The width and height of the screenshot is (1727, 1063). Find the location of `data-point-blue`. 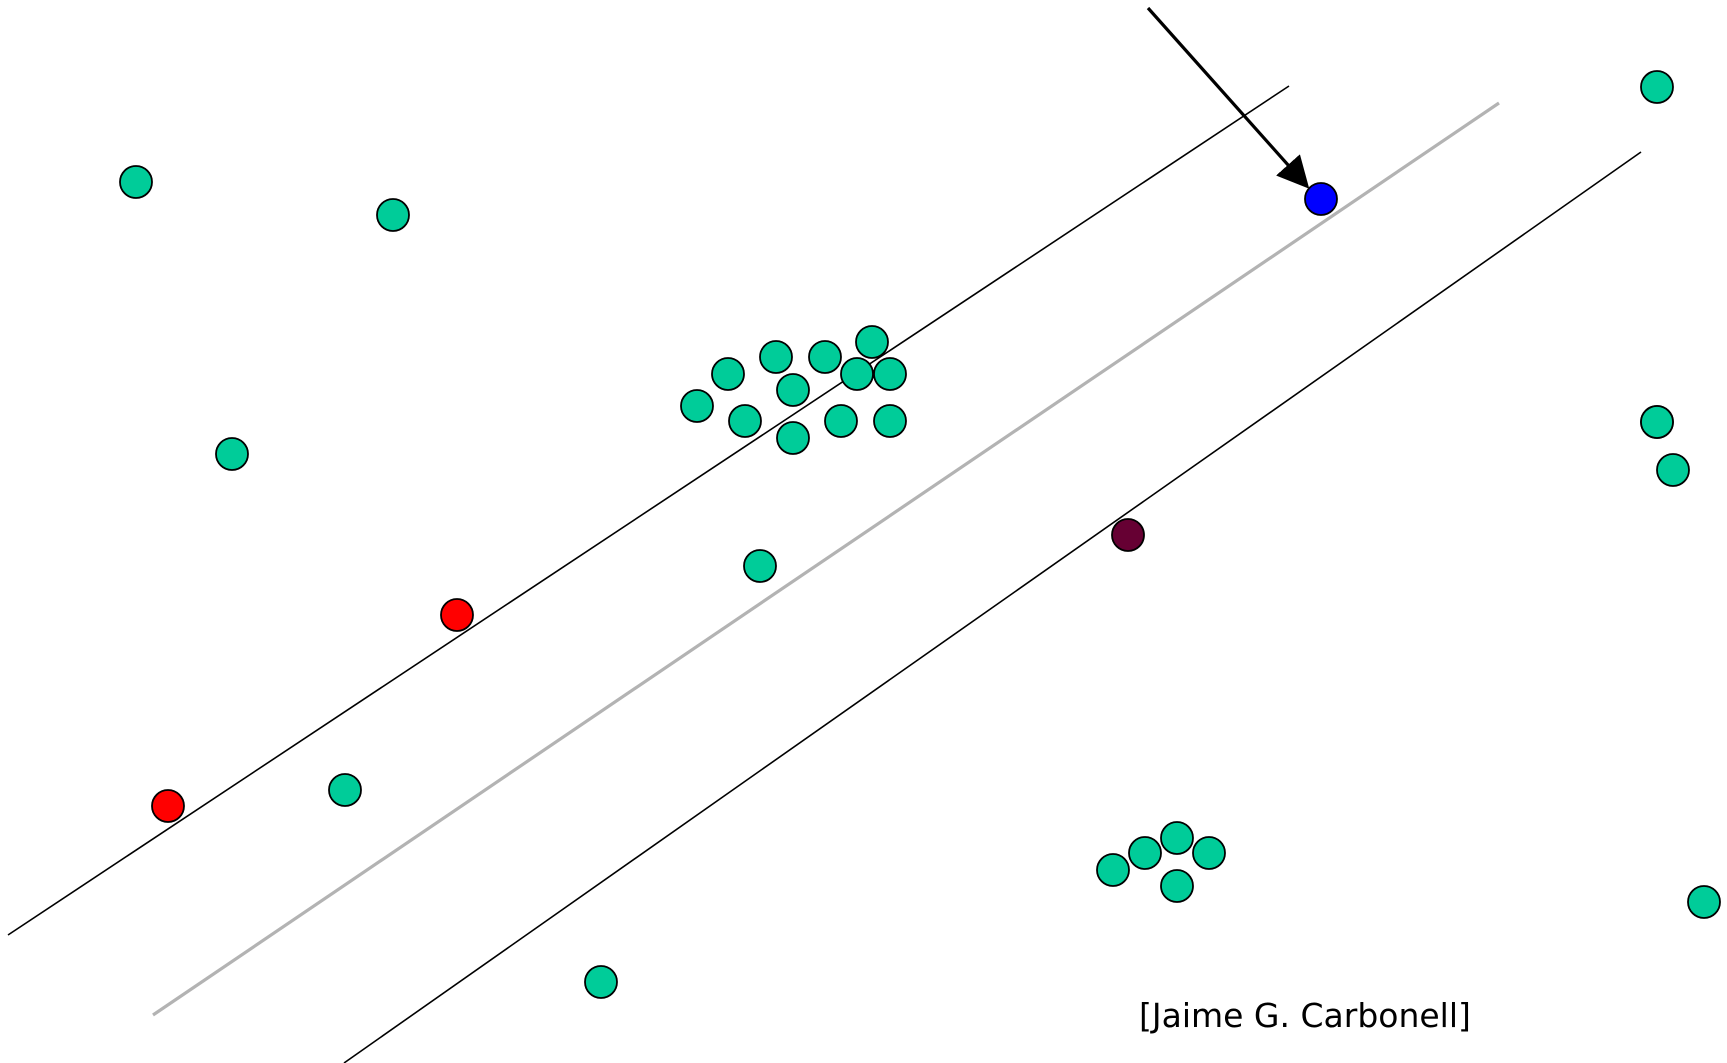

data-point-blue is located at coordinates (1321, 199).